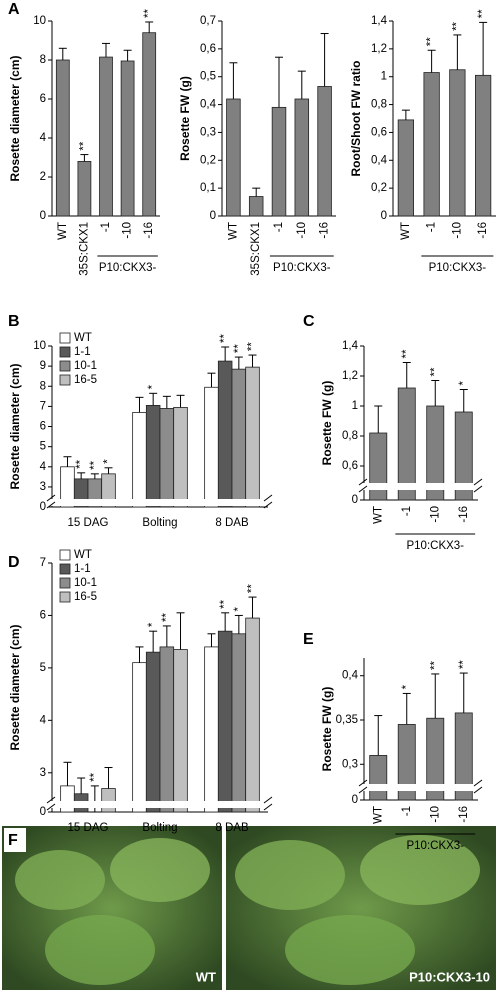  What do you see at coordinates (308, 639) in the screenshot?
I see `panel-label: E` at bounding box center [308, 639].